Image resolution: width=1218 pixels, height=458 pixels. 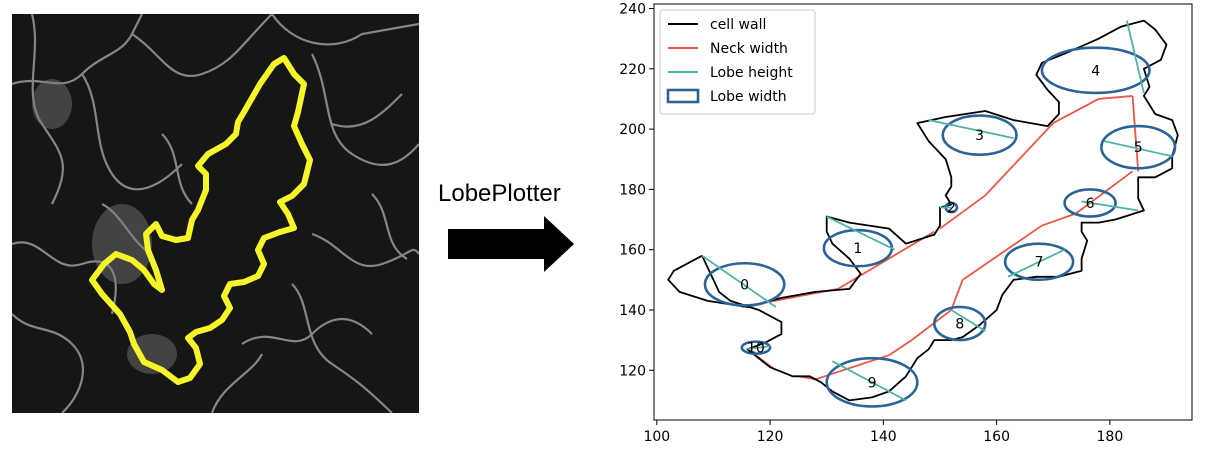 I want to click on y-tick-label: 120, so click(x=632, y=371).